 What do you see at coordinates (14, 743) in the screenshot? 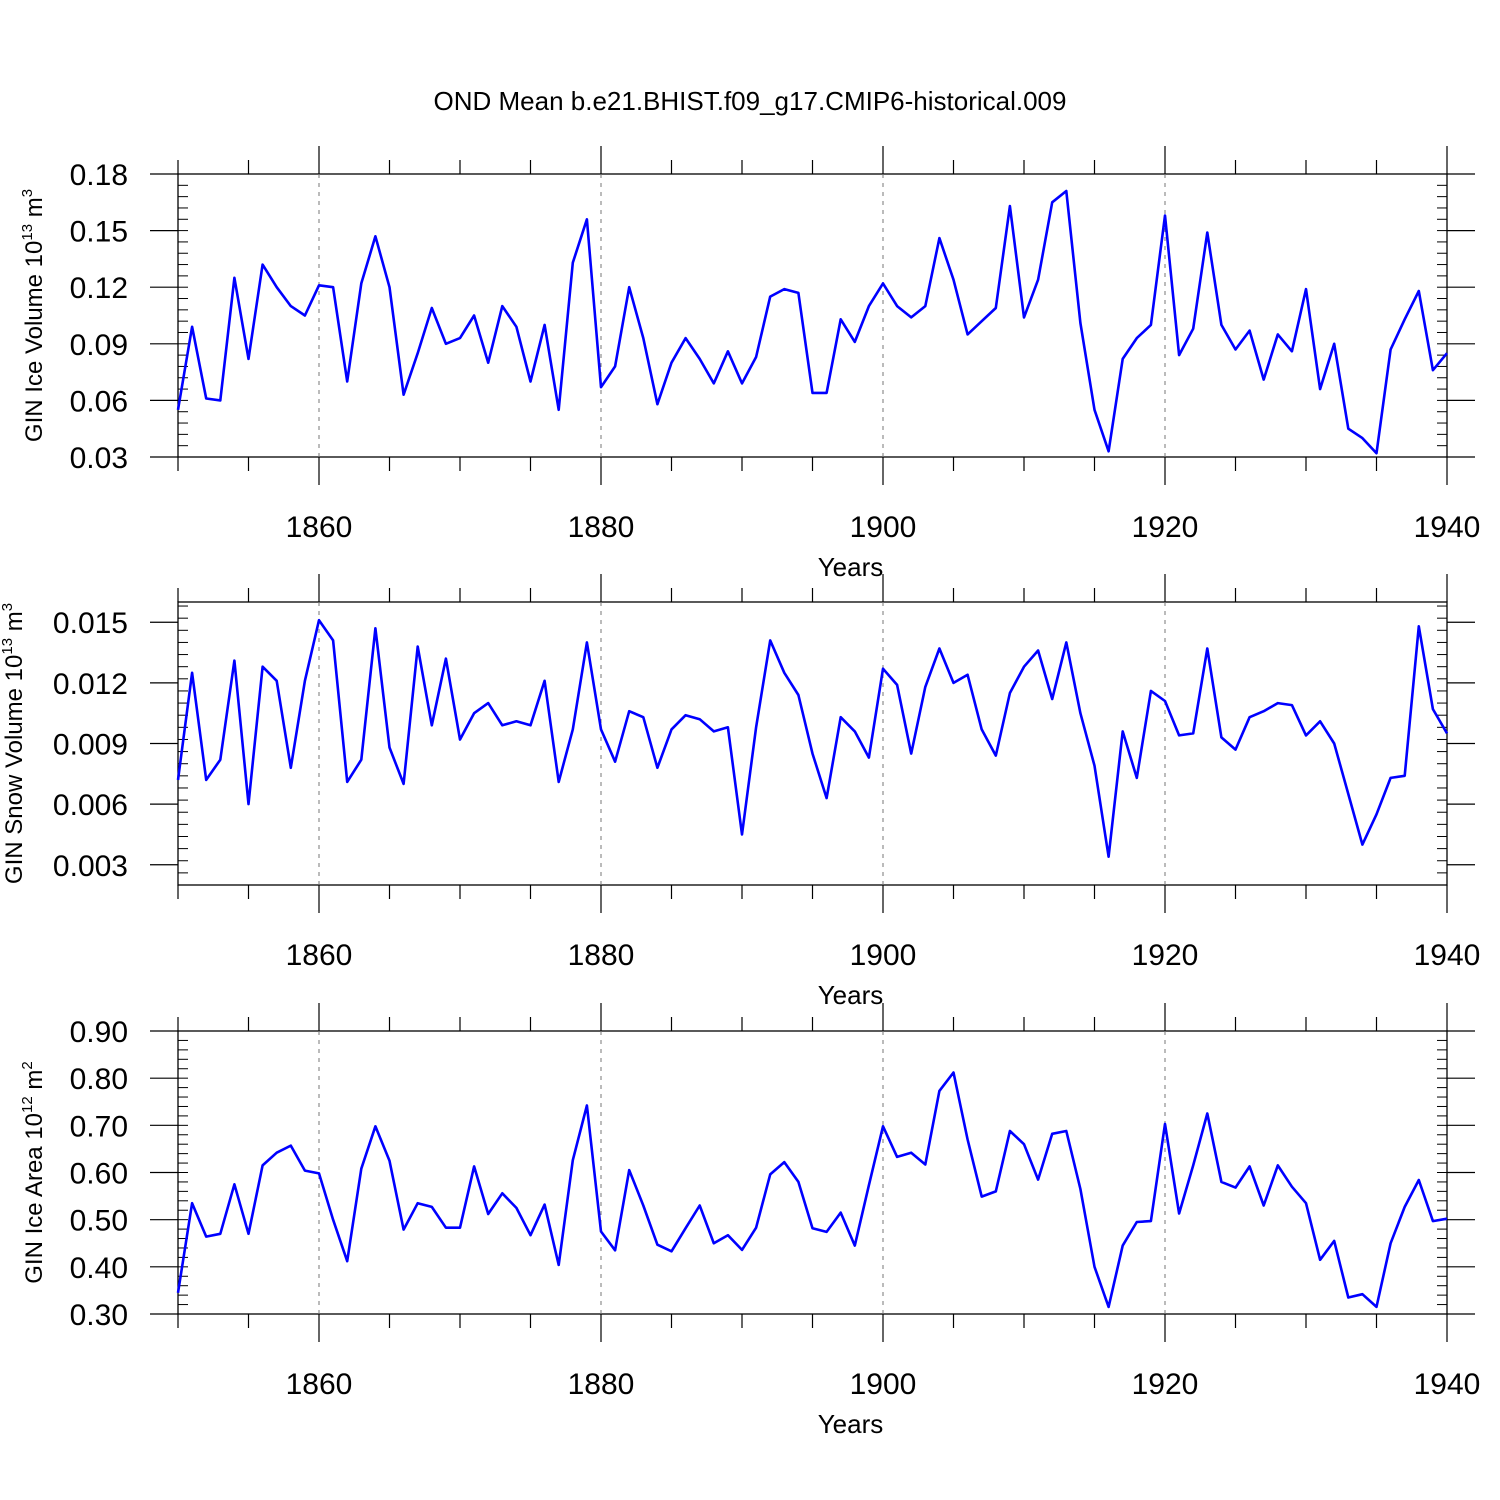
I see `y-axis-title: GIN Snow Volume 1013 m3` at bounding box center [14, 743].